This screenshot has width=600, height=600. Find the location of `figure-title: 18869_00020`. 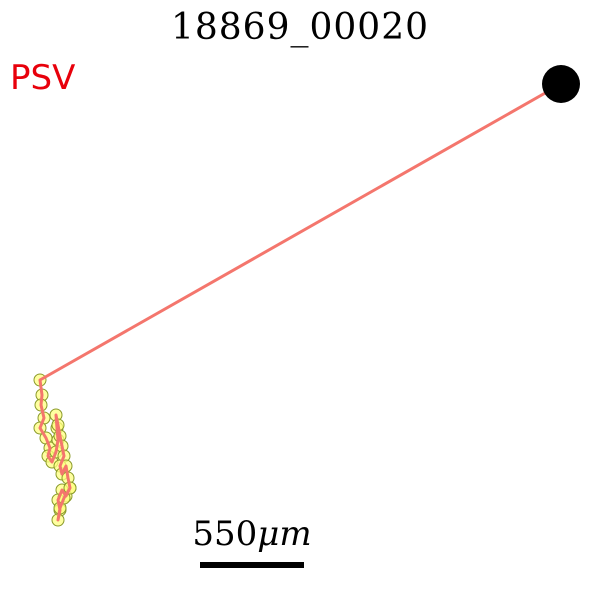

figure-title: 18869_00020 is located at coordinates (300, 27).